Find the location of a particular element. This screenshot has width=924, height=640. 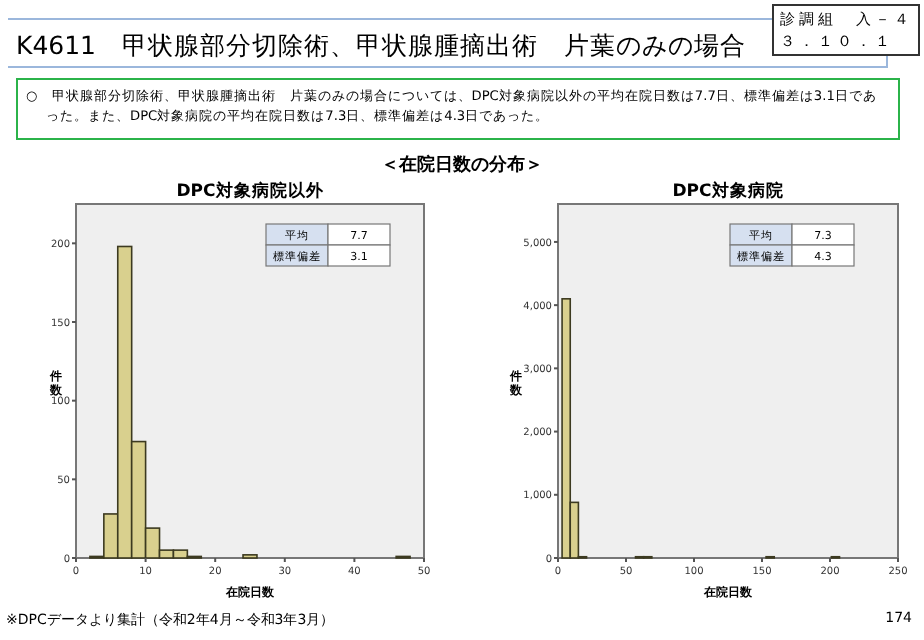

text: ＜在院日数の分布＞ is located at coordinates (462, 165).